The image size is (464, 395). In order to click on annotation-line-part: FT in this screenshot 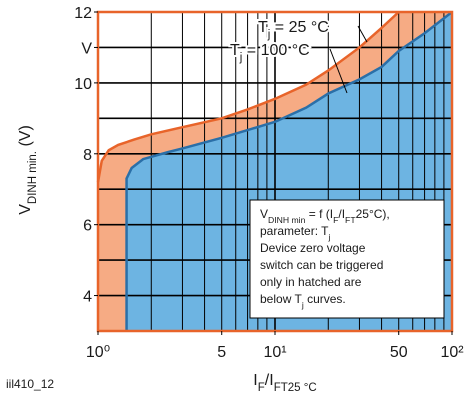, I will do `click(350, 220)`.